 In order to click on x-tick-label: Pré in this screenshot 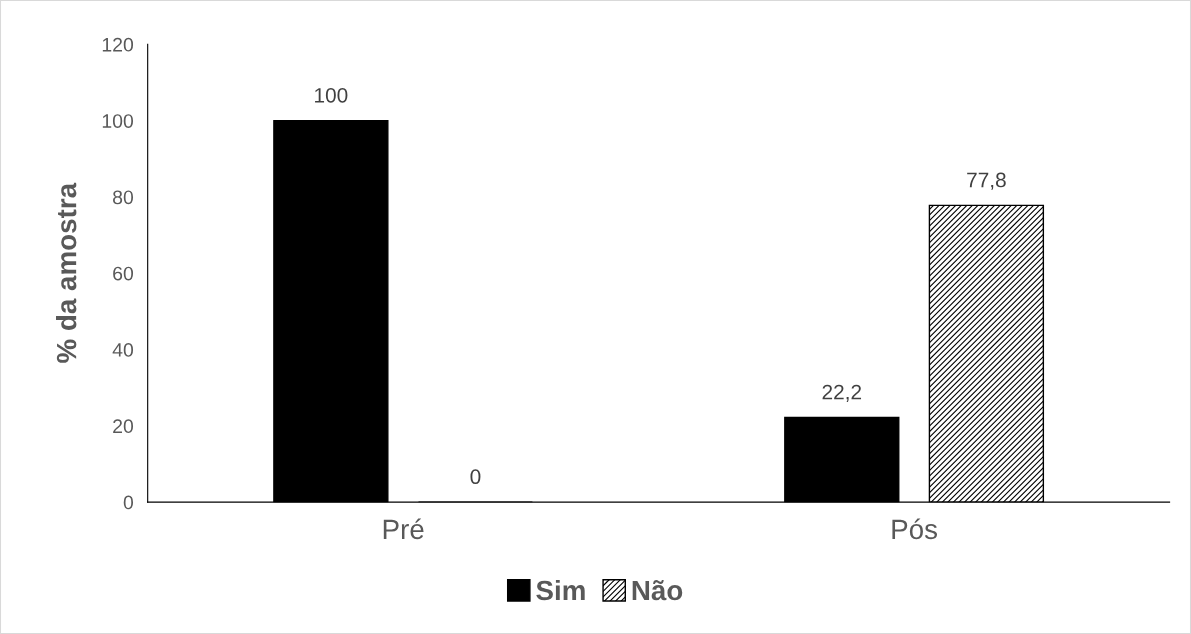, I will do `click(403, 529)`.